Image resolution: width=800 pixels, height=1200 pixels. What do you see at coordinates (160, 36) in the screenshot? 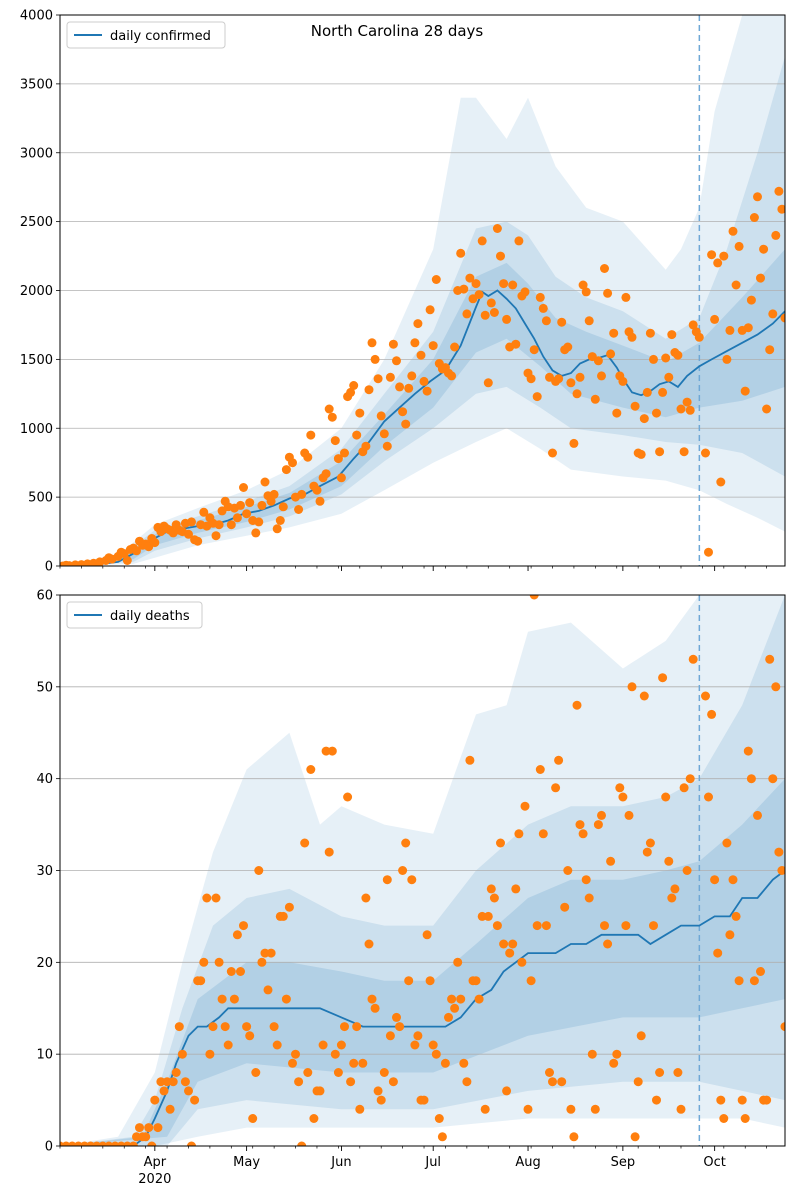
I see `legend-label: daily confirmed` at bounding box center [160, 36].